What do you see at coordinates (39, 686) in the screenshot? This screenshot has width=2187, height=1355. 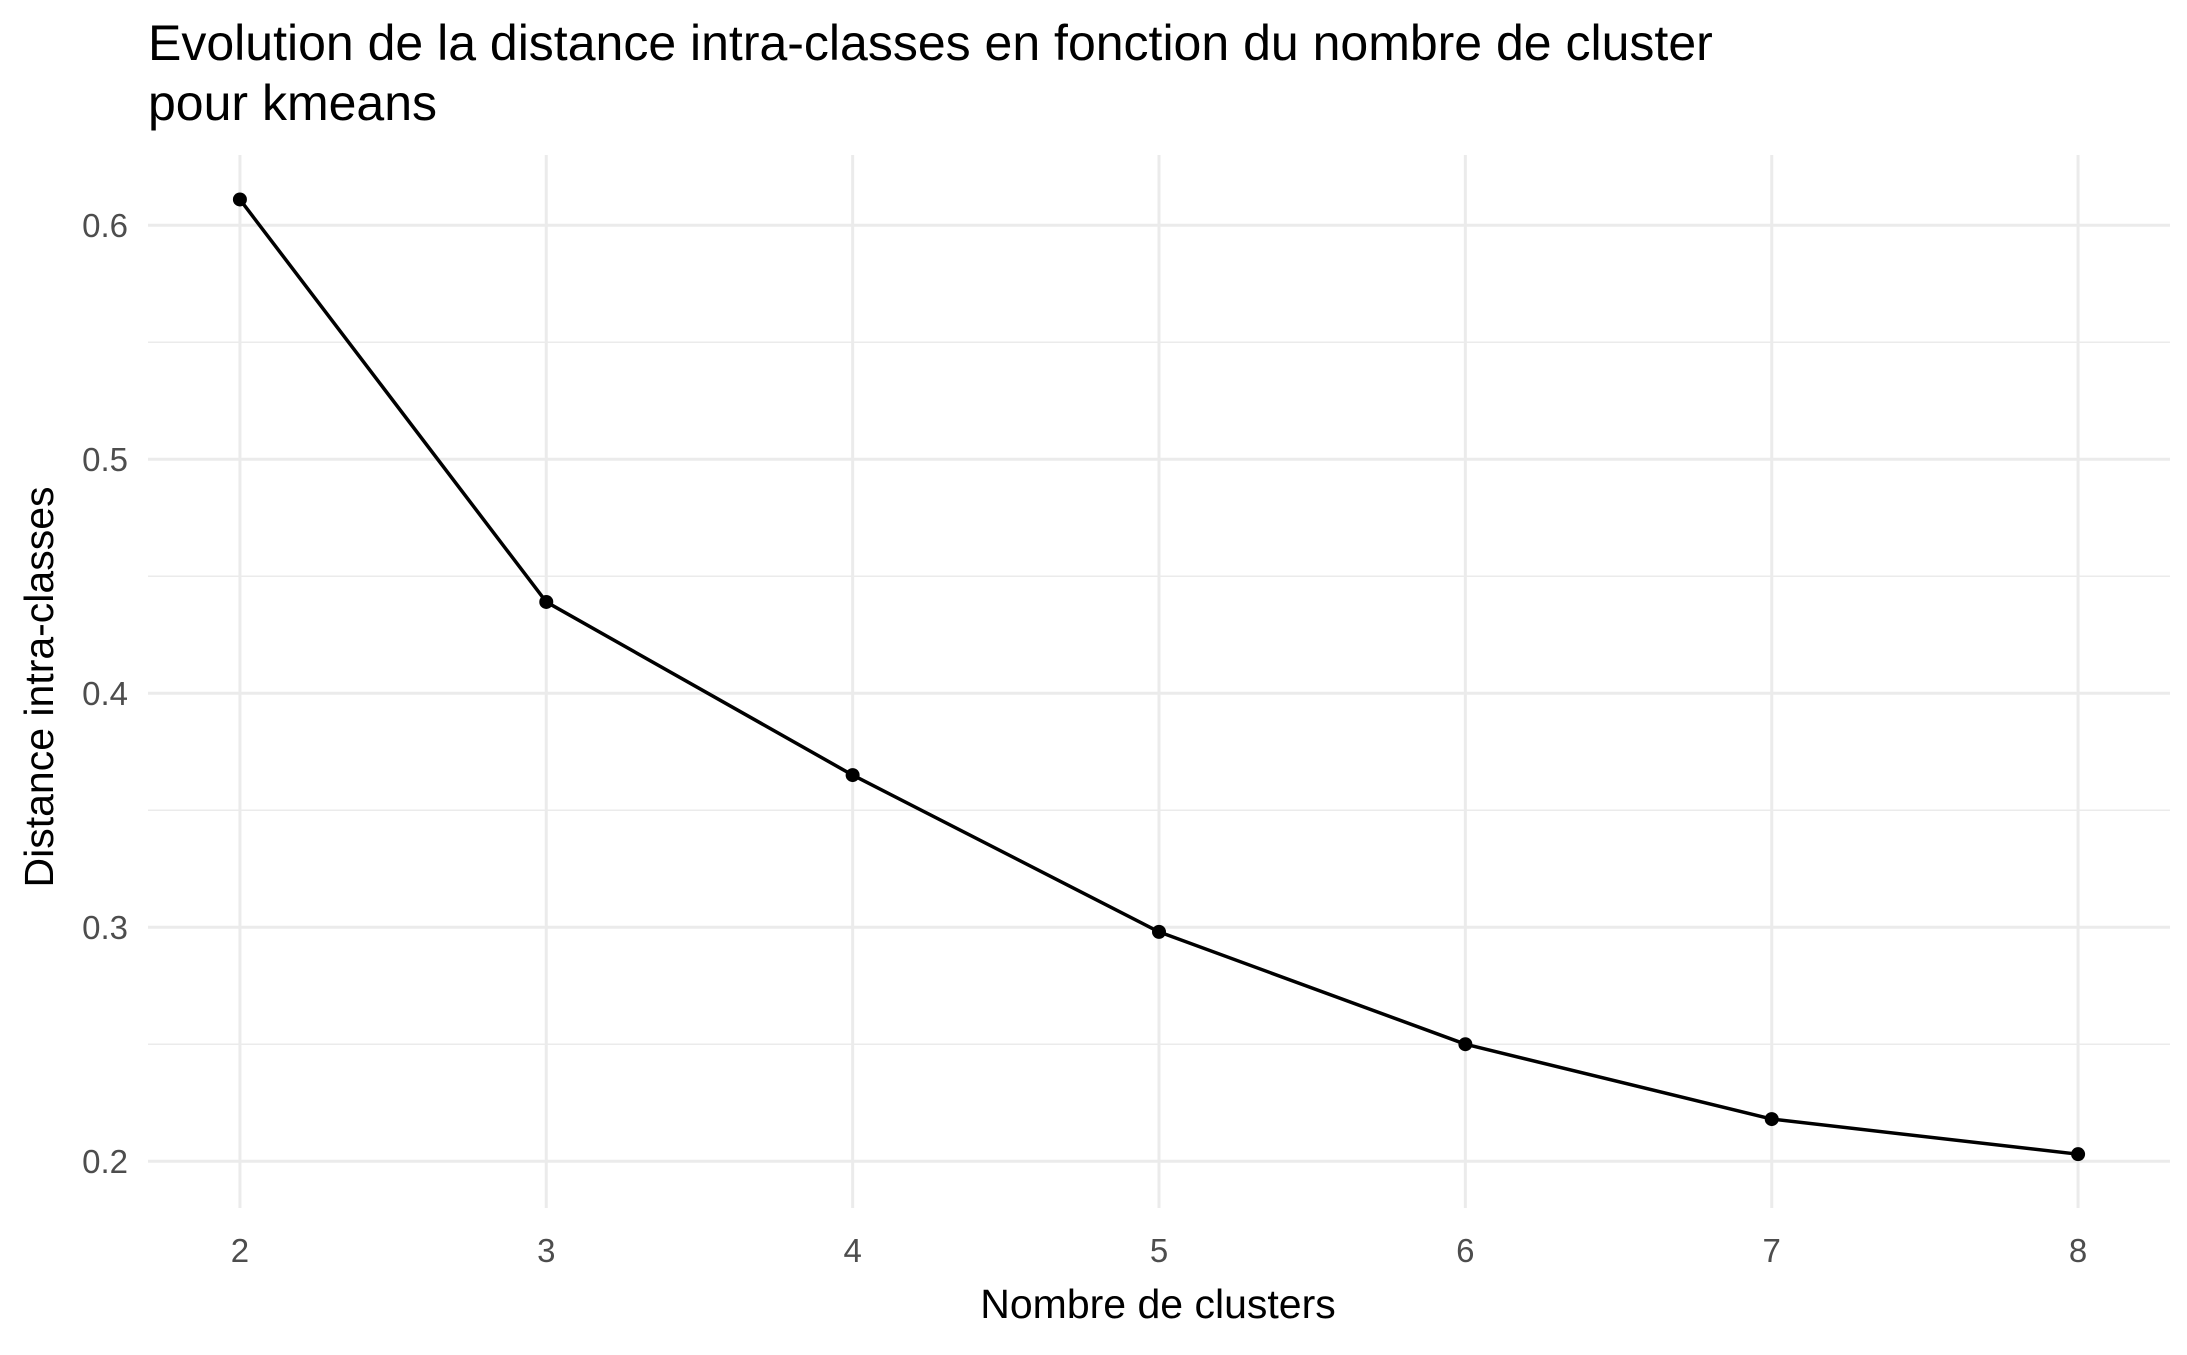 I see `y-axis-title: Distance intra-classes` at bounding box center [39, 686].